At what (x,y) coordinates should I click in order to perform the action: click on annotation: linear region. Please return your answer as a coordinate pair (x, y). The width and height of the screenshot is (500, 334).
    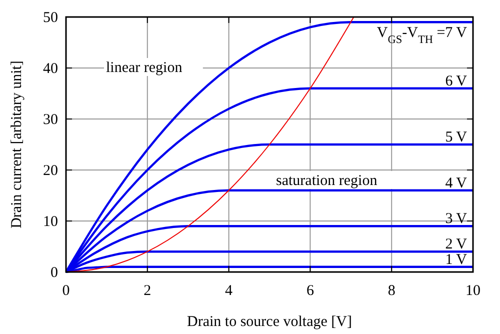
    Looking at the image, I should click on (144, 68).